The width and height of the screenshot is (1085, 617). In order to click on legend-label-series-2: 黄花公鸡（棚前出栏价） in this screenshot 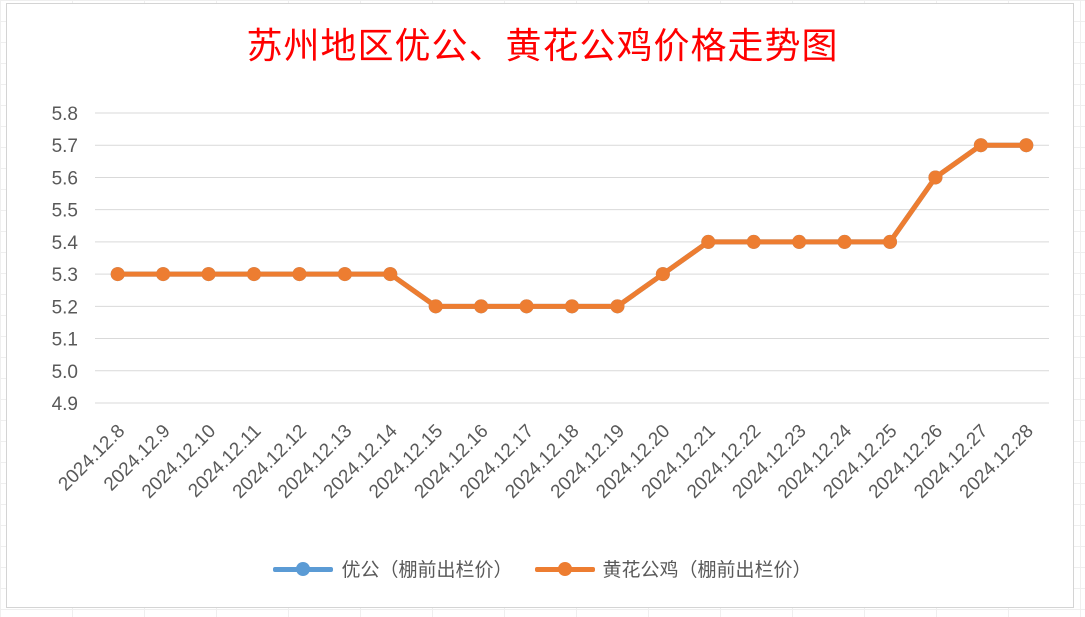, I will do `click(707, 570)`.